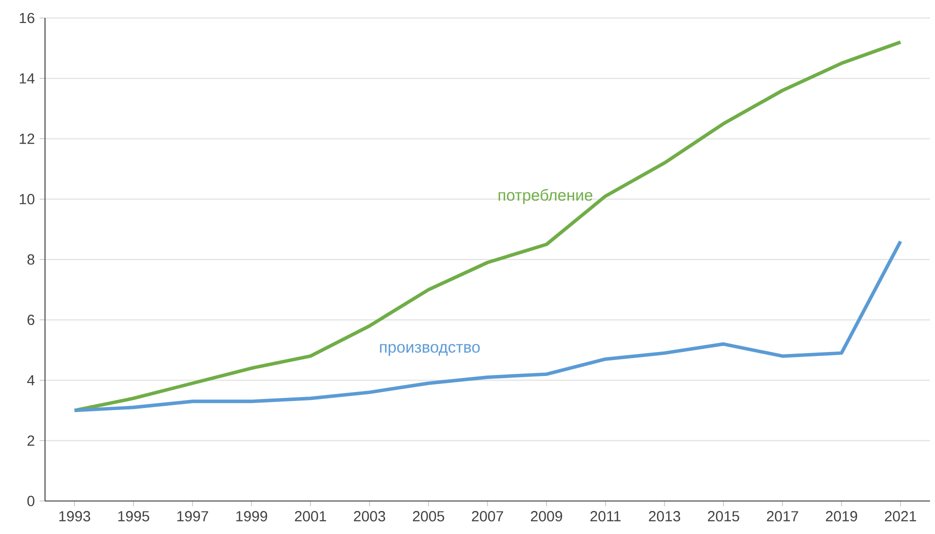 The image size is (935, 534). What do you see at coordinates (30, 259) in the screenshot?
I see `y-tick-label: 8` at bounding box center [30, 259].